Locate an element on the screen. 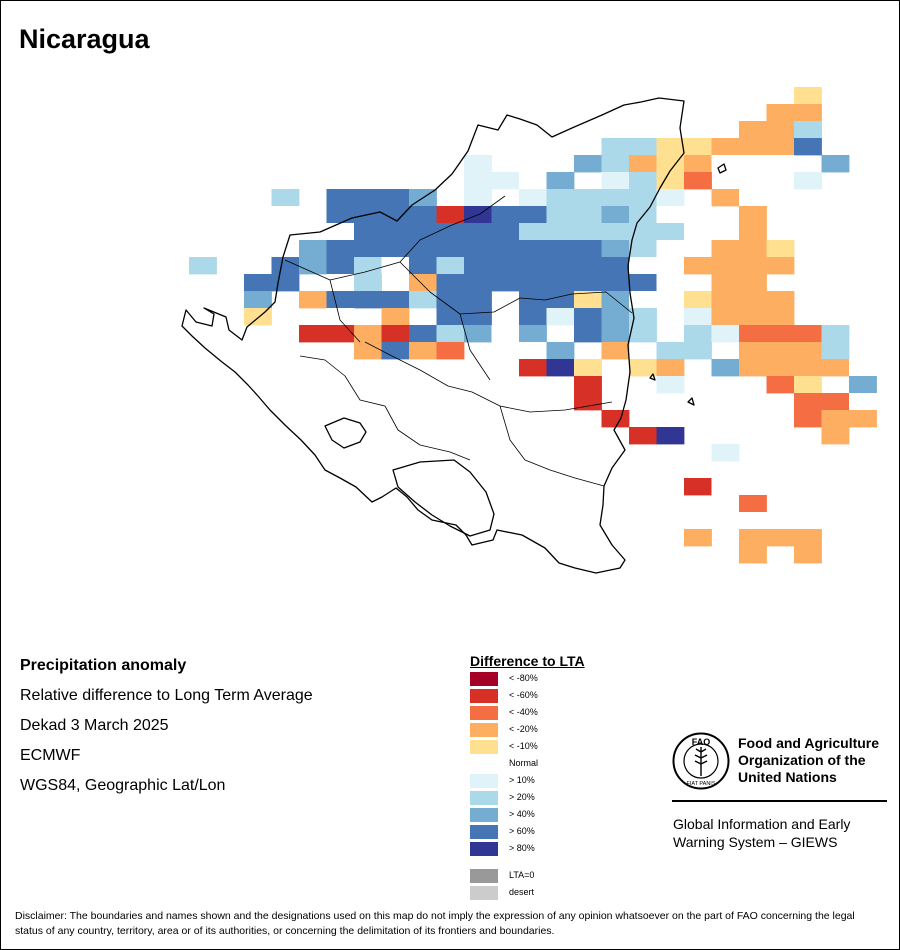 Image resolution: width=900 pixels, height=950 pixels. legend-label: > 40% is located at coordinates (522, 814).